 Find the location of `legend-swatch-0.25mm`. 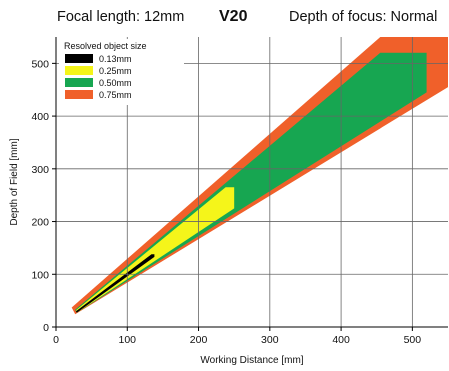

legend-swatch-0.25mm is located at coordinates (79, 70).